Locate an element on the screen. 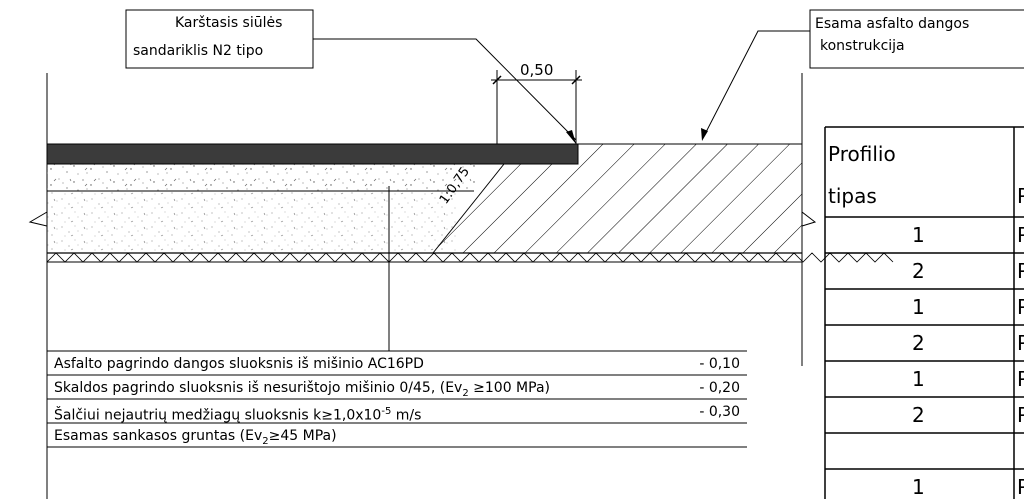  profile-table-grid is located at coordinates (924, 312).